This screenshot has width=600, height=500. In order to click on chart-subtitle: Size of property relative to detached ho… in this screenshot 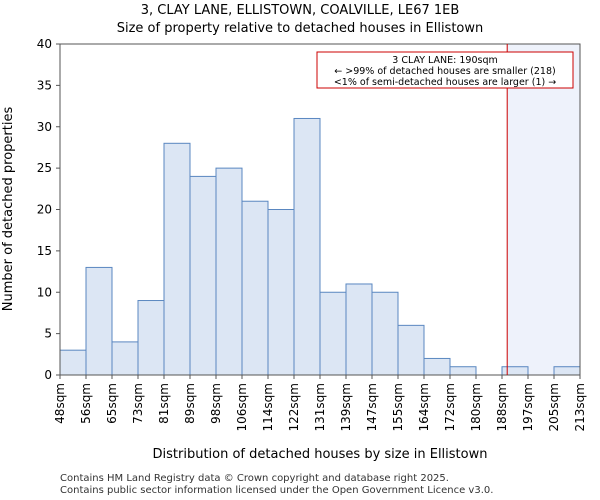, I will do `click(300, 28)`.